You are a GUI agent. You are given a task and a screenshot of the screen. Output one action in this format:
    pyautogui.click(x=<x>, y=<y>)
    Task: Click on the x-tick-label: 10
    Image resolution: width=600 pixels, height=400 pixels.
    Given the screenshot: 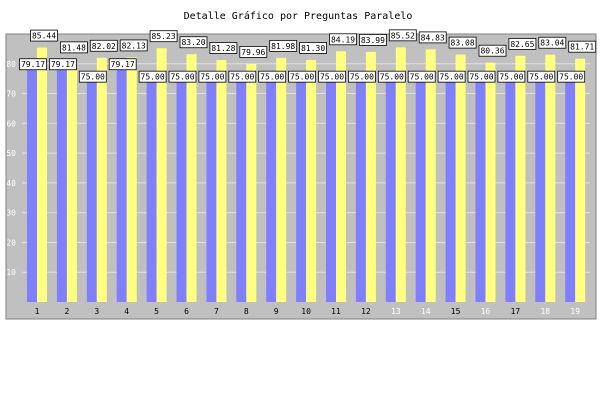 What is the action you would take?
    pyautogui.click(x=306, y=311)
    